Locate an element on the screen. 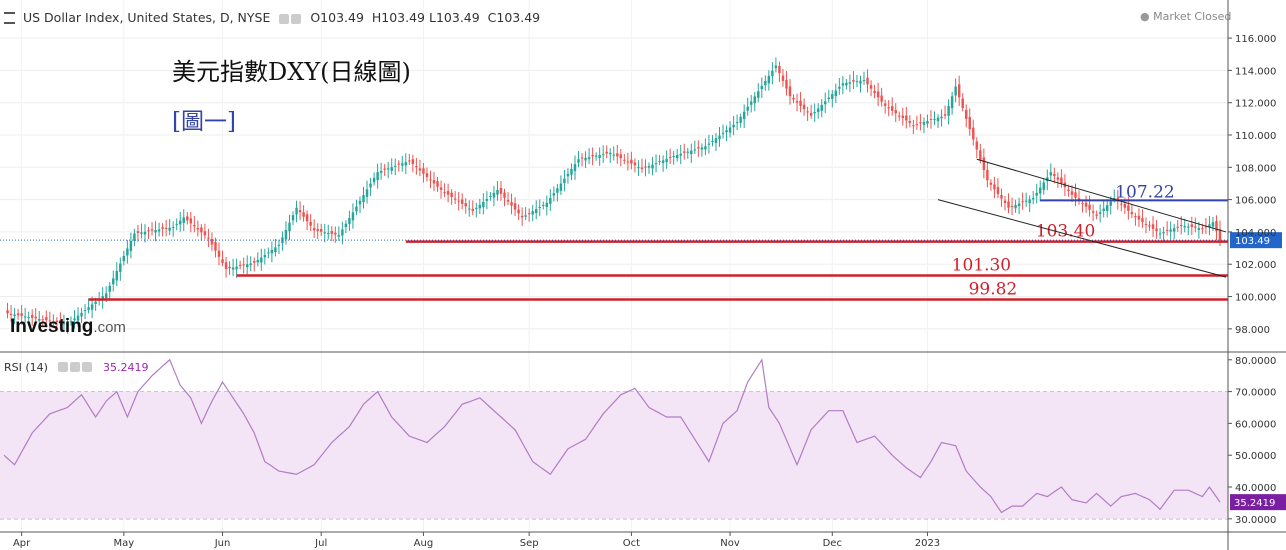 The height and width of the screenshot is (550, 1286). low-value: L103.49 is located at coordinates (454, 17).